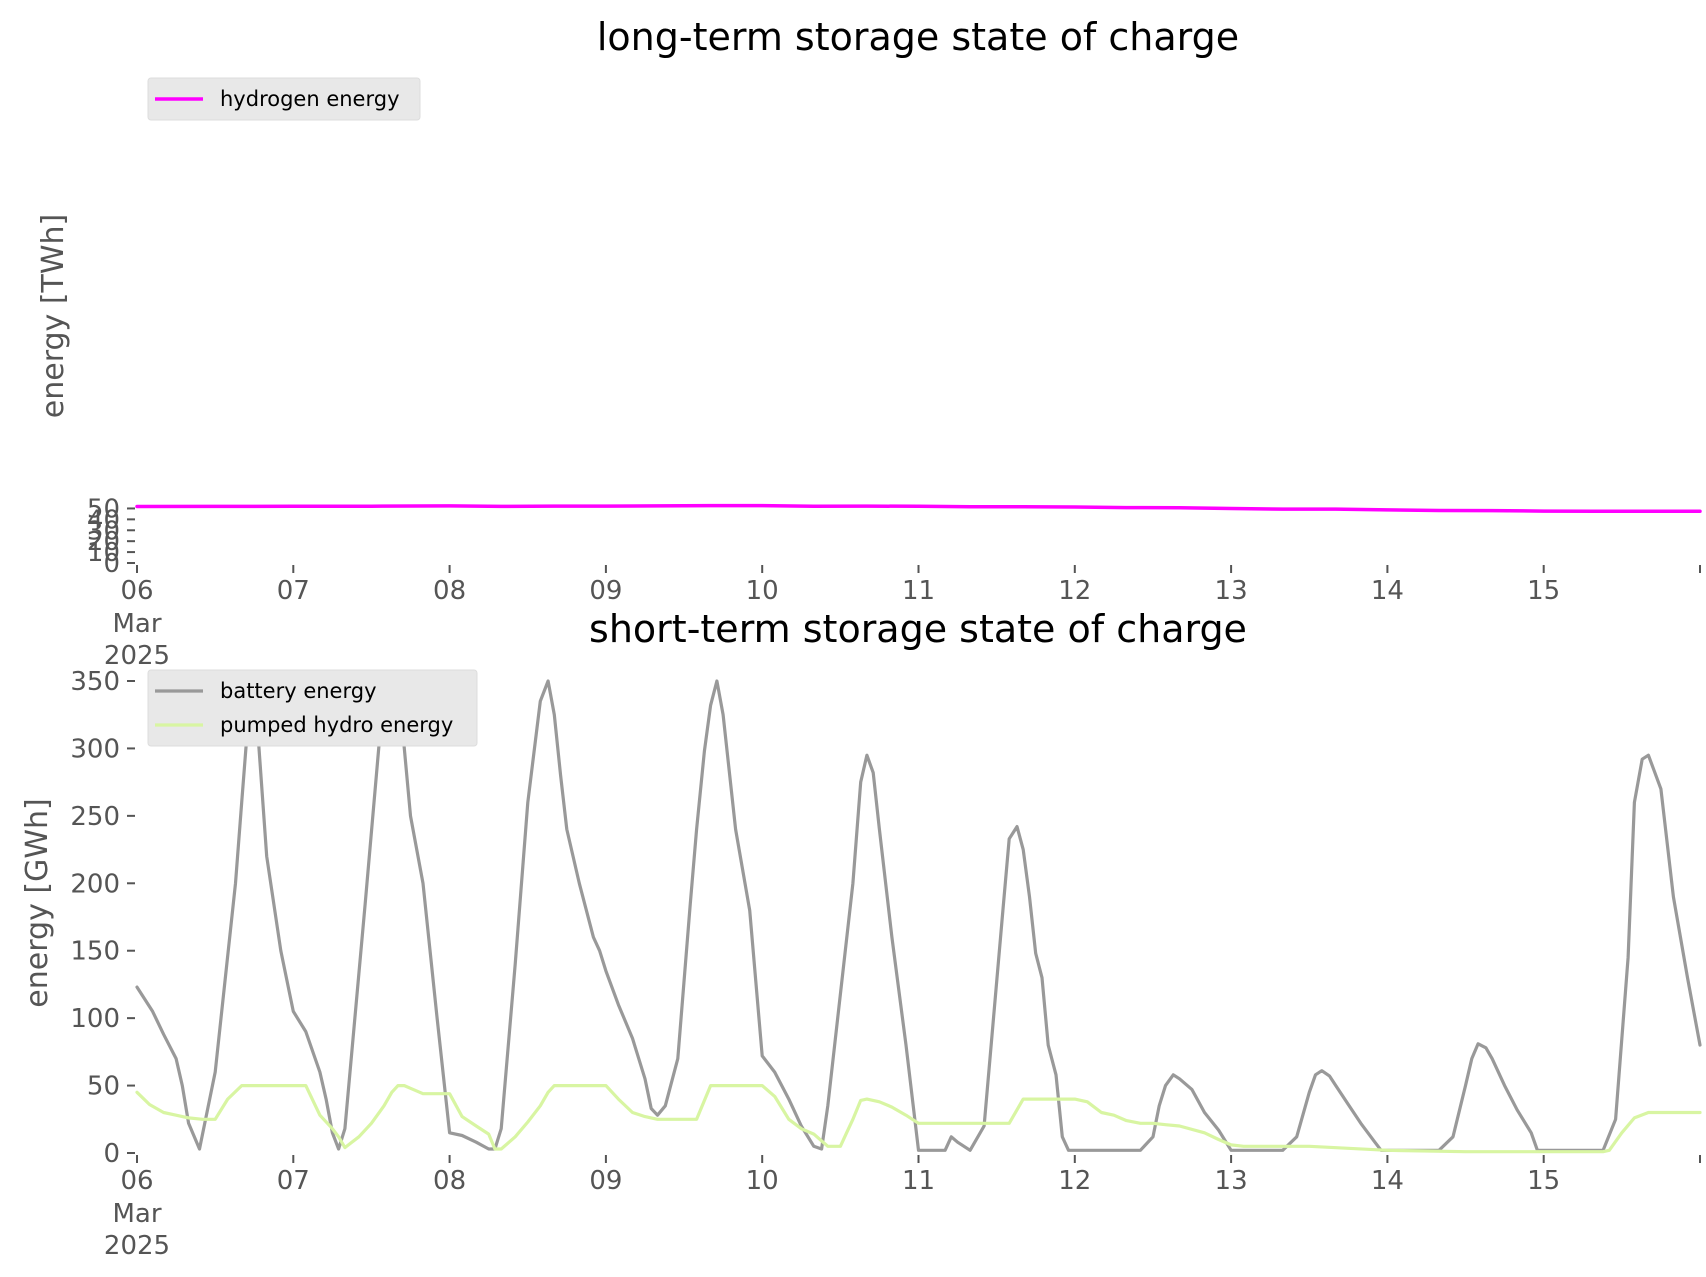 The height and width of the screenshot is (1277, 1706). I want to click on y-tick-label: 10, so click(103, 553).